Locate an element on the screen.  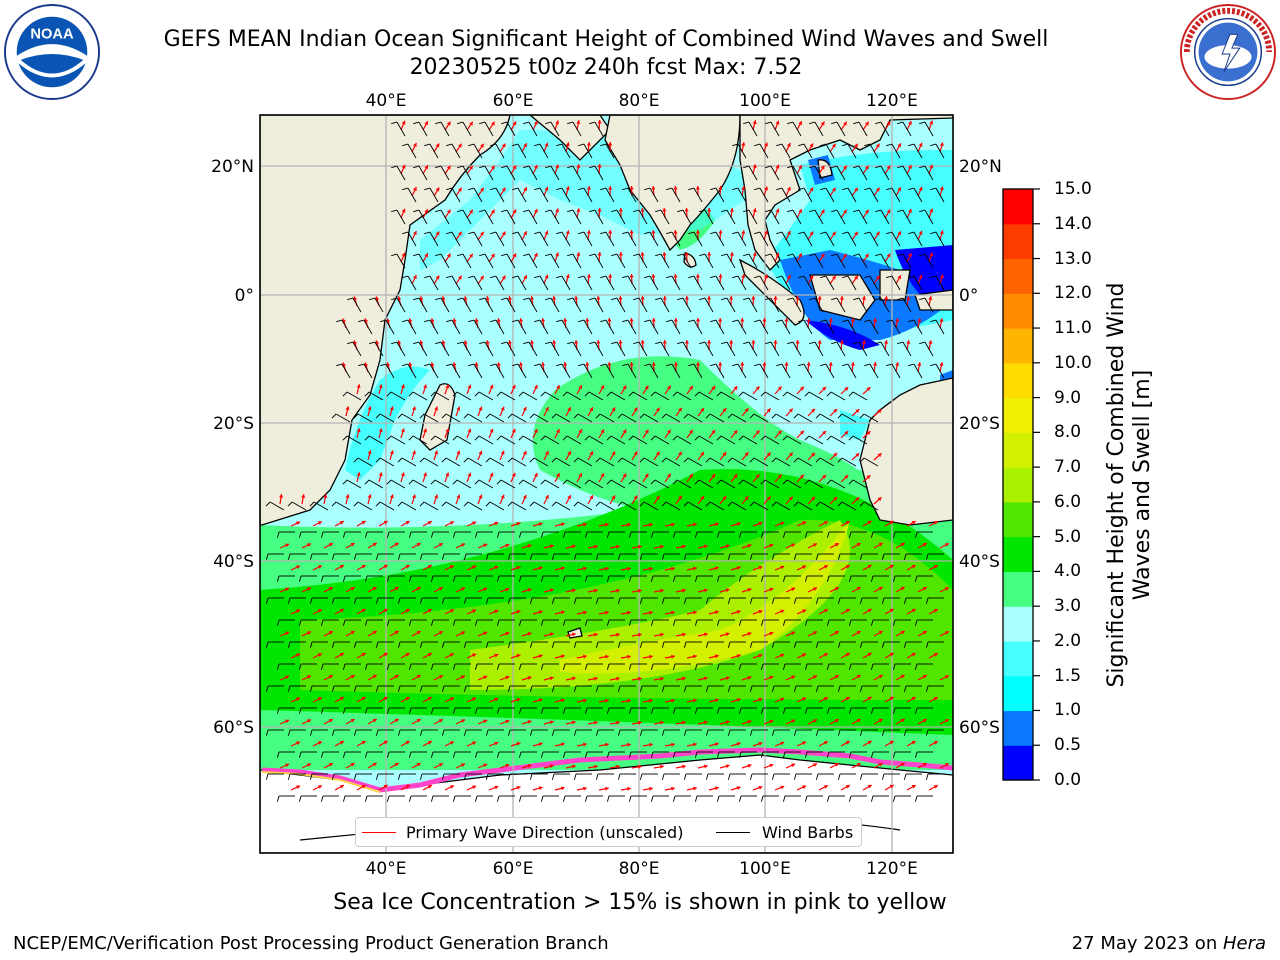
colorbar-tick-label: 1.5 is located at coordinates (1068, 675).